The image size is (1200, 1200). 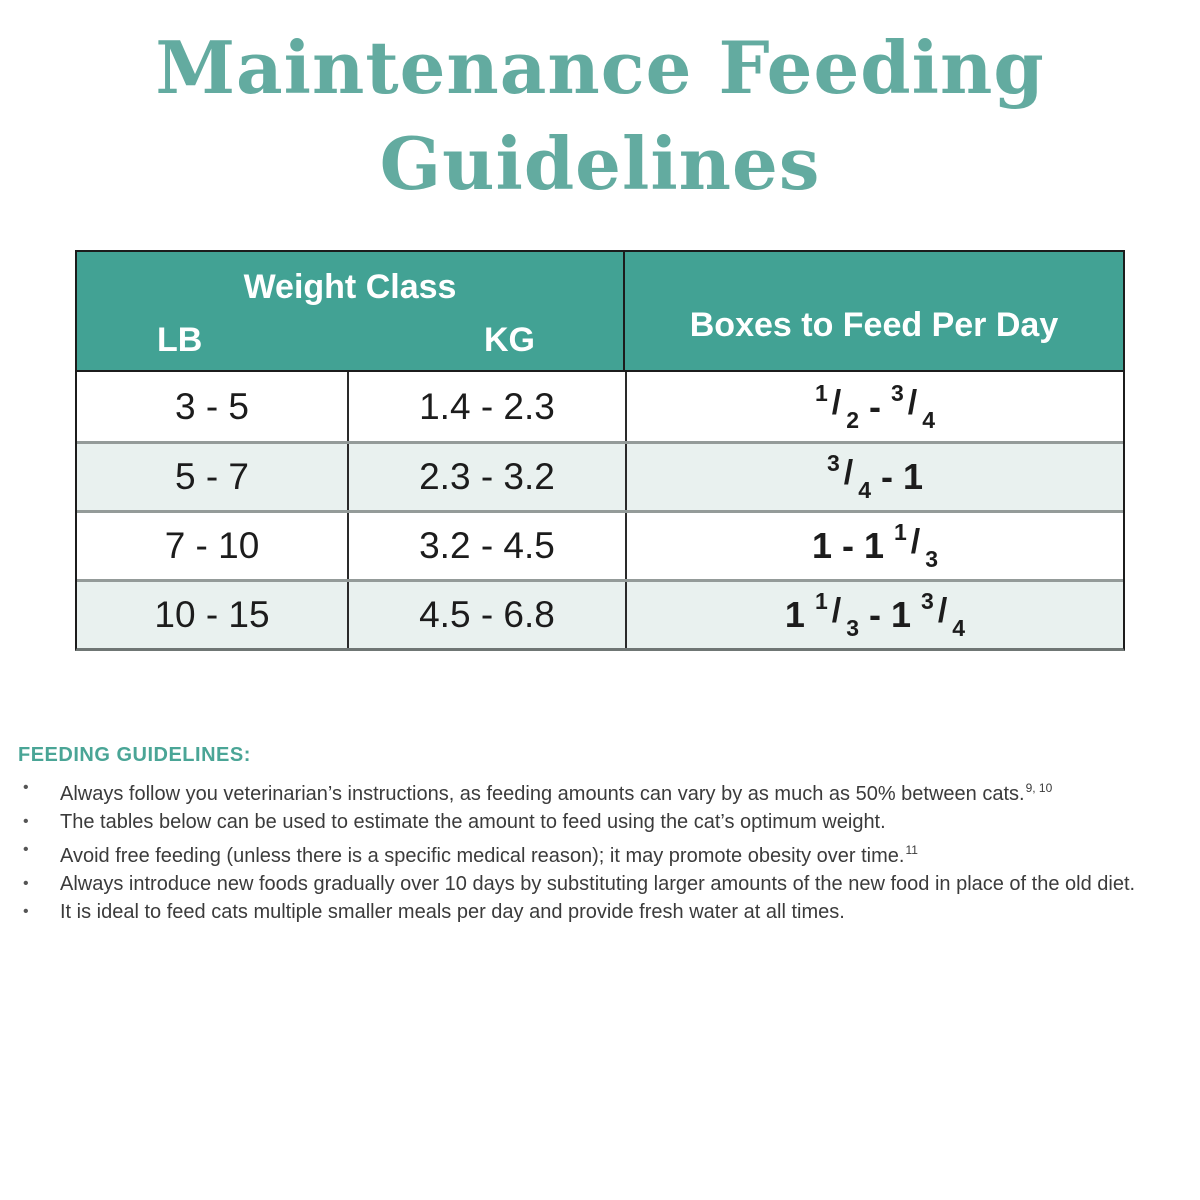 What do you see at coordinates (351, 311) in the screenshot?
I see `header-cell-weight-class: Weight Class LB KG` at bounding box center [351, 311].